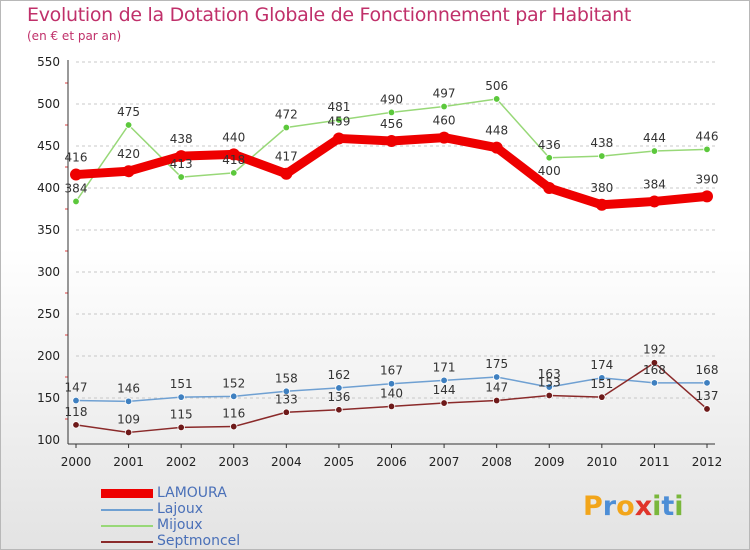 This screenshot has height=550, width=750. What do you see at coordinates (128, 388) in the screenshot?
I see `data-label: 146` at bounding box center [128, 388].